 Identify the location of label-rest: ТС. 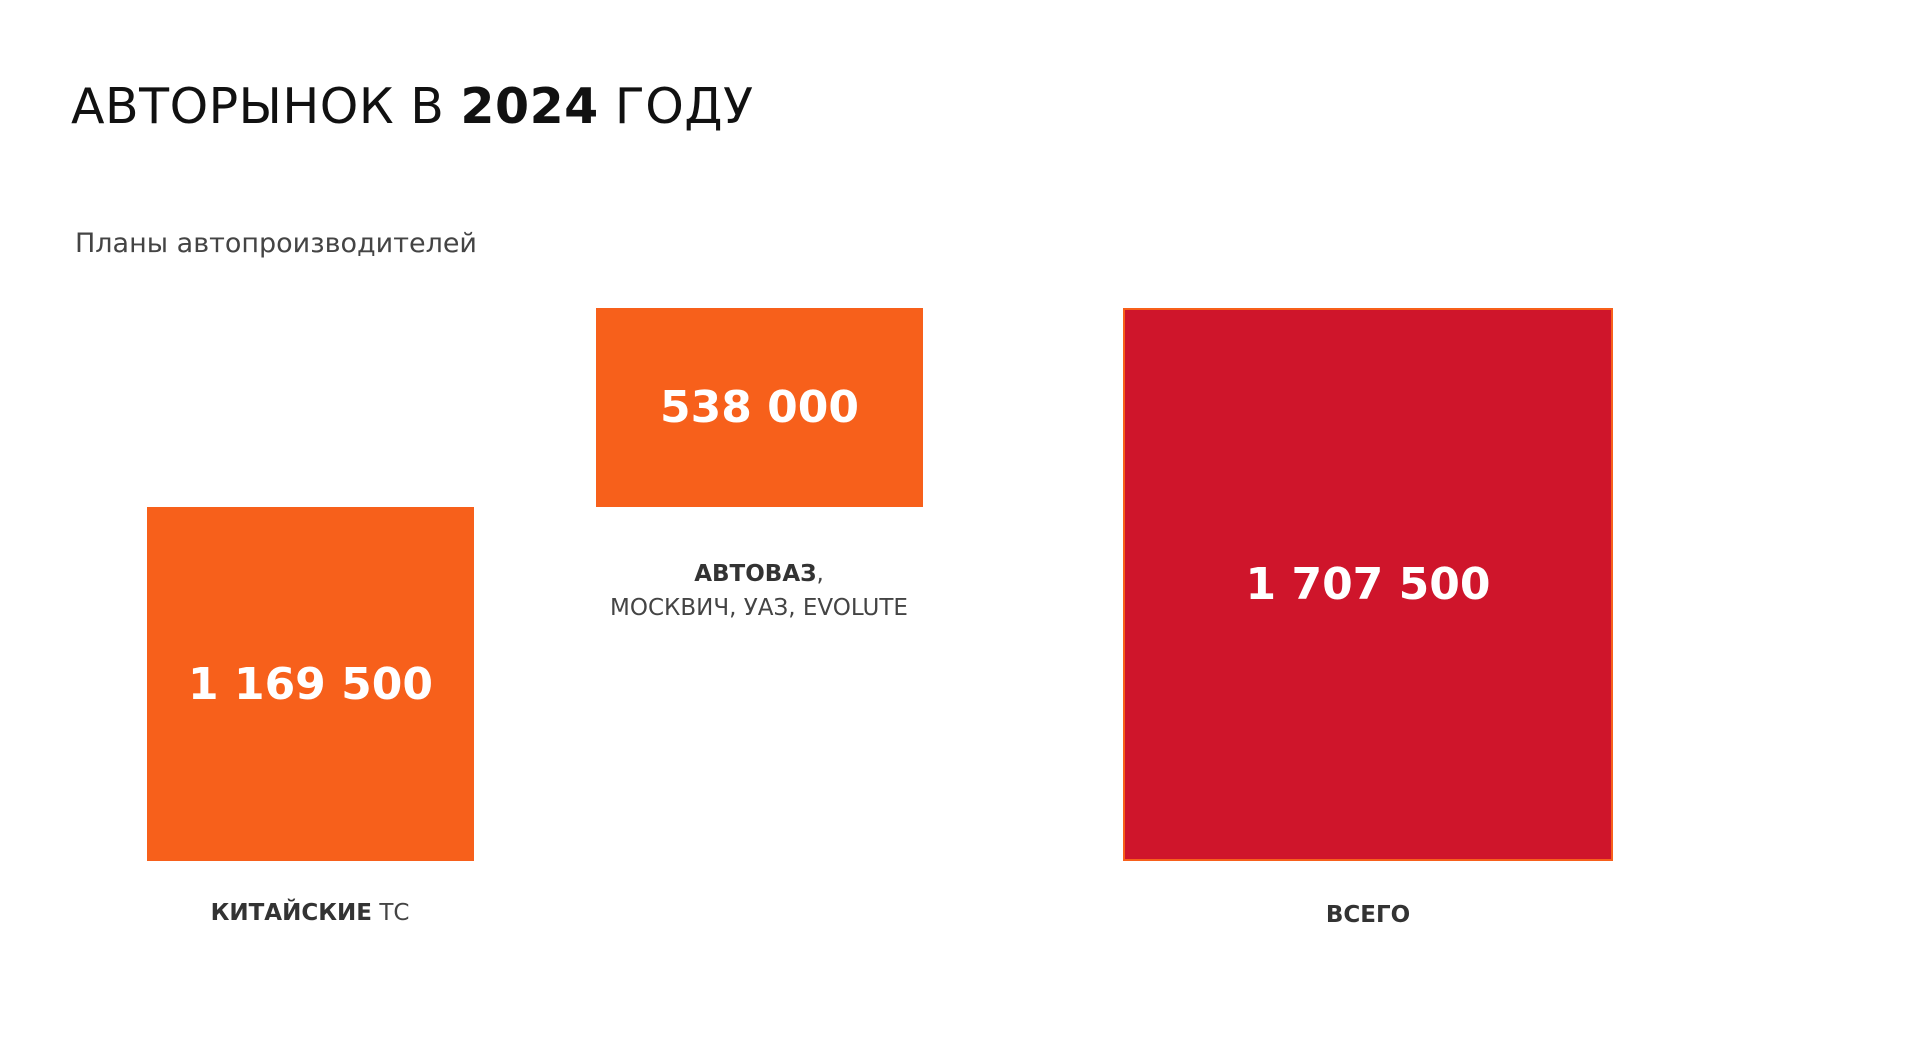
(394, 913).